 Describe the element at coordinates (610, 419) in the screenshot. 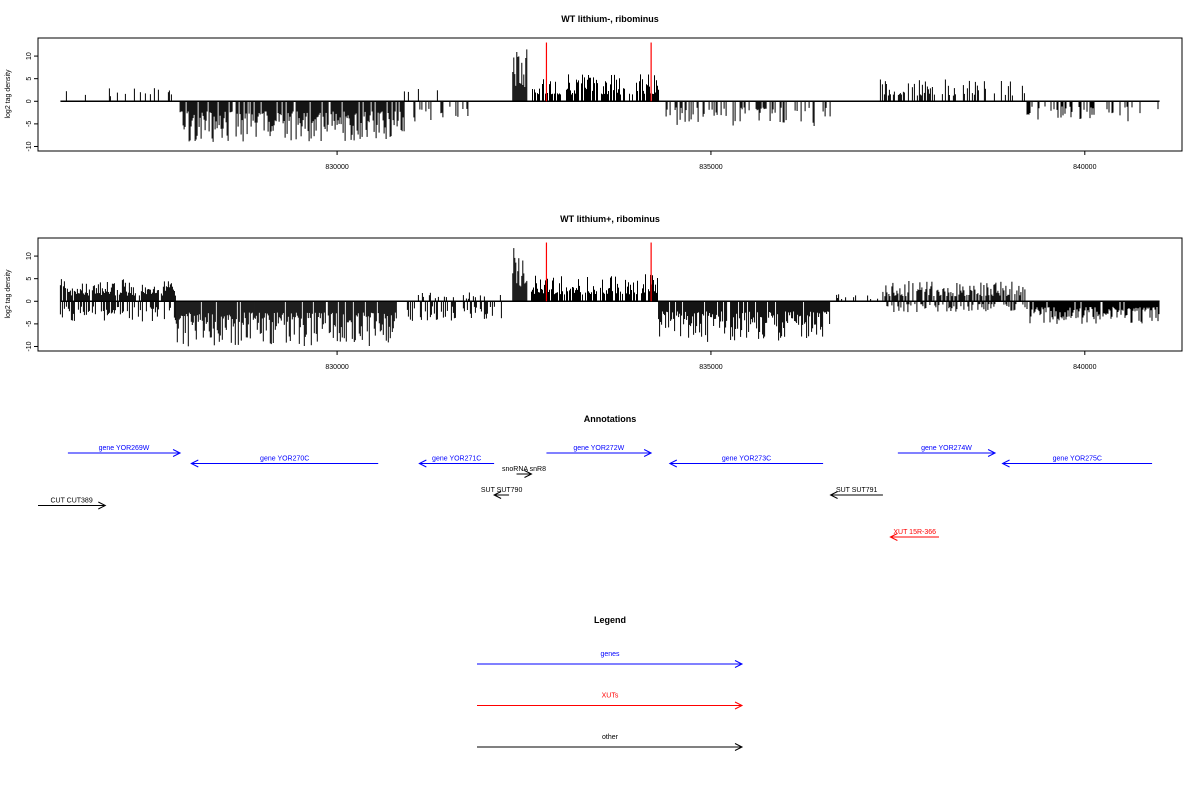

I see `annotations-title: Annotations` at that location.